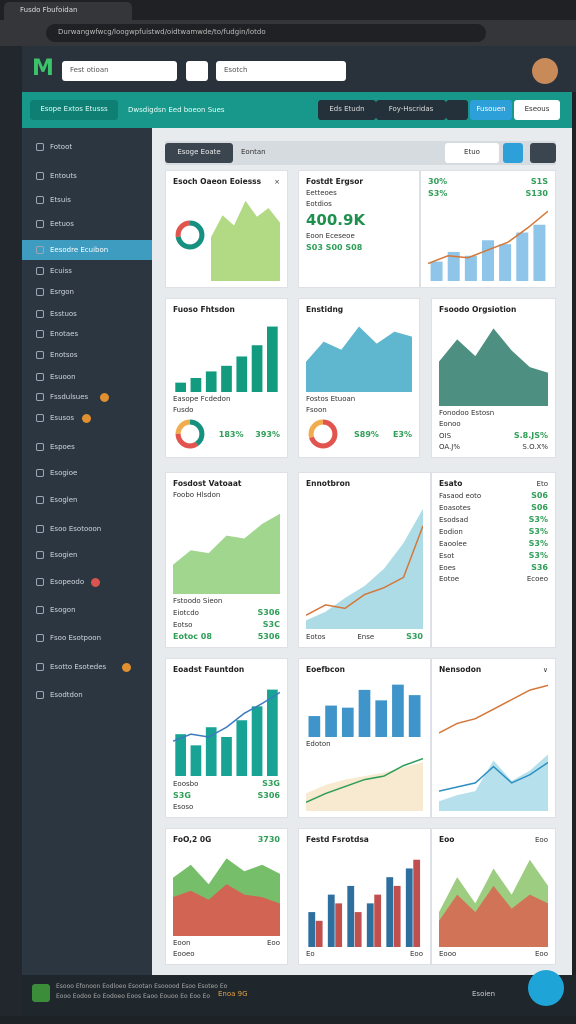 The height and width of the screenshot is (1024, 576). Describe the element at coordinates (197, 71) in the screenshot. I see `search-button` at that location.